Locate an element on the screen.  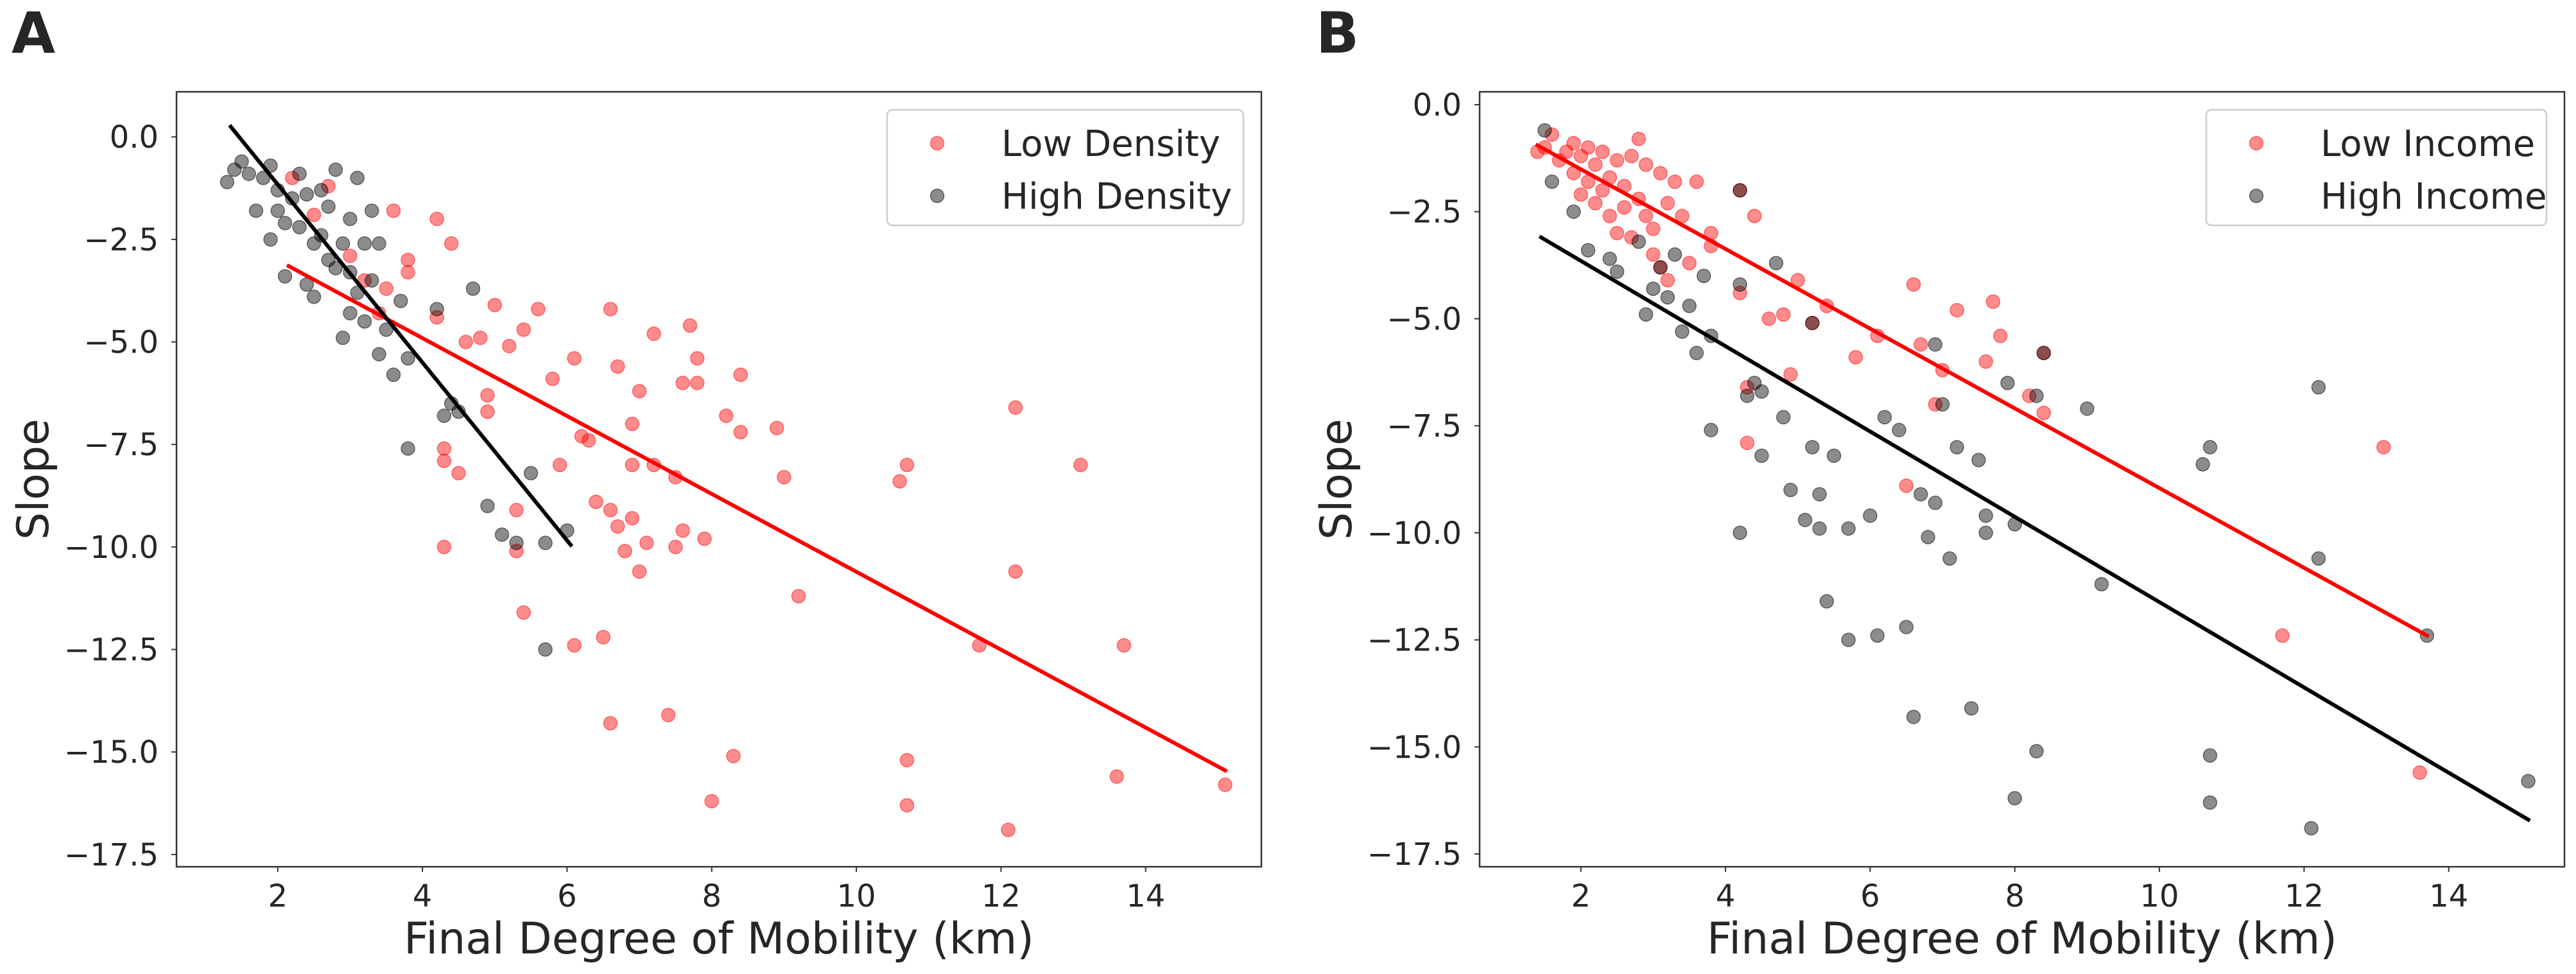
y-tick-label: −7.5 is located at coordinates (1424, 426).